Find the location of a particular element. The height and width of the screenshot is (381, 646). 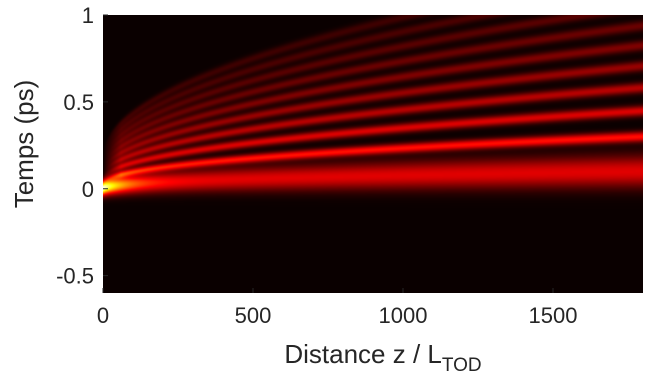

y-tick-label: 1 is located at coordinates (88, 15).